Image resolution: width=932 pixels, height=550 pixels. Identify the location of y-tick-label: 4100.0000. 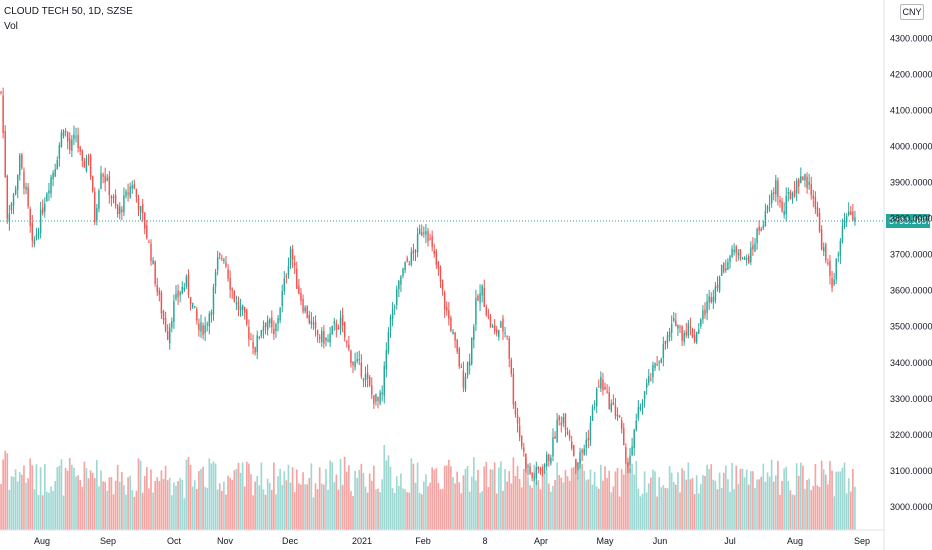
(911, 110).